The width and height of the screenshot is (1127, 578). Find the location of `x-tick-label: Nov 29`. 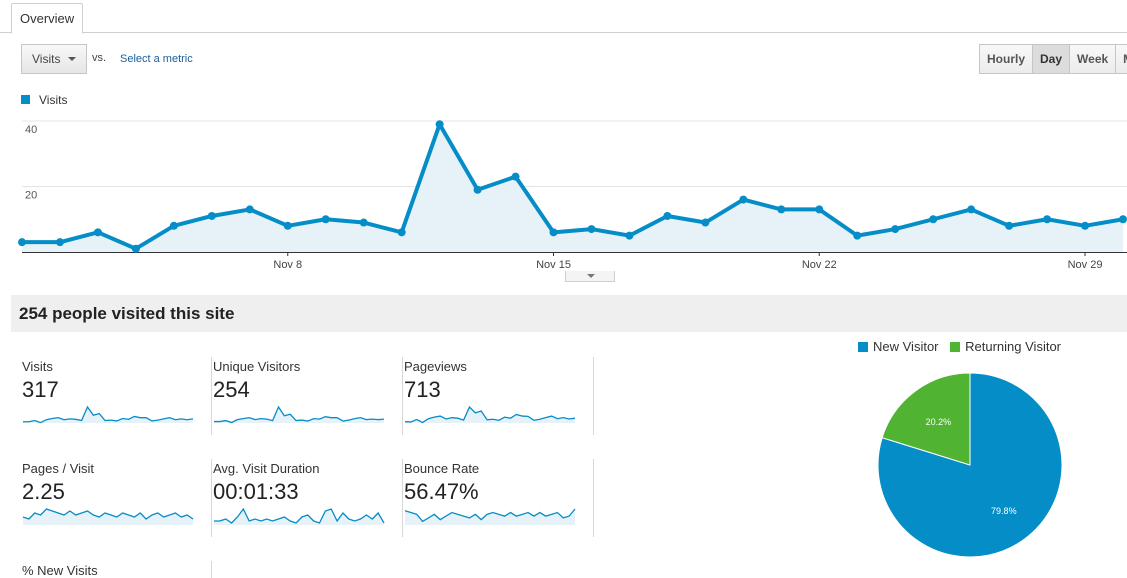

x-tick-label: Nov 29 is located at coordinates (1085, 265).